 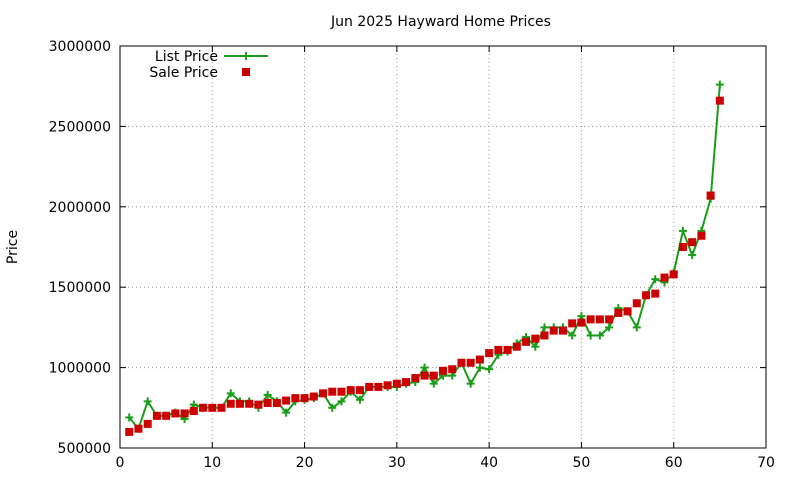 What do you see at coordinates (186, 57) in the screenshot?
I see `legend-label: List Price` at bounding box center [186, 57].